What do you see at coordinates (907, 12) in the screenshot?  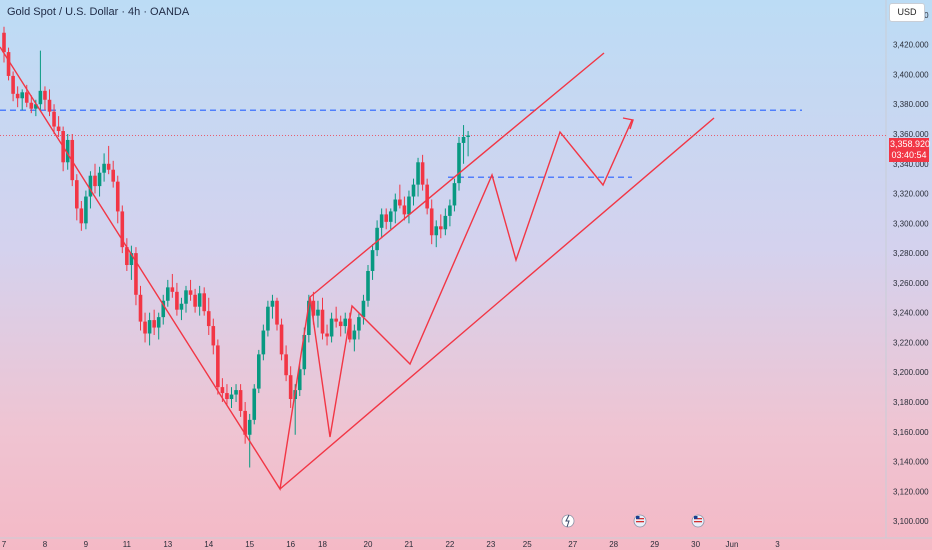 I see `currency-button: USD` at bounding box center [907, 12].